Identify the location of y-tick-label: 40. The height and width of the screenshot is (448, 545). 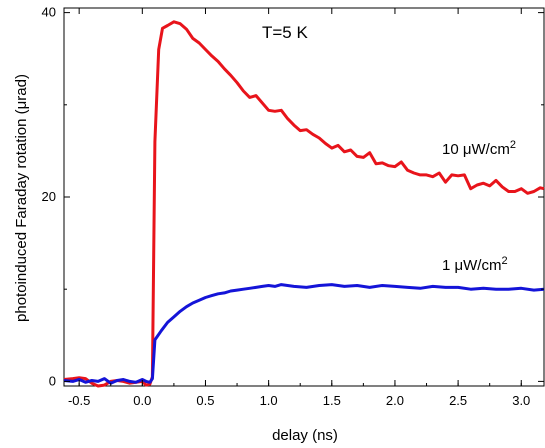
(49, 12).